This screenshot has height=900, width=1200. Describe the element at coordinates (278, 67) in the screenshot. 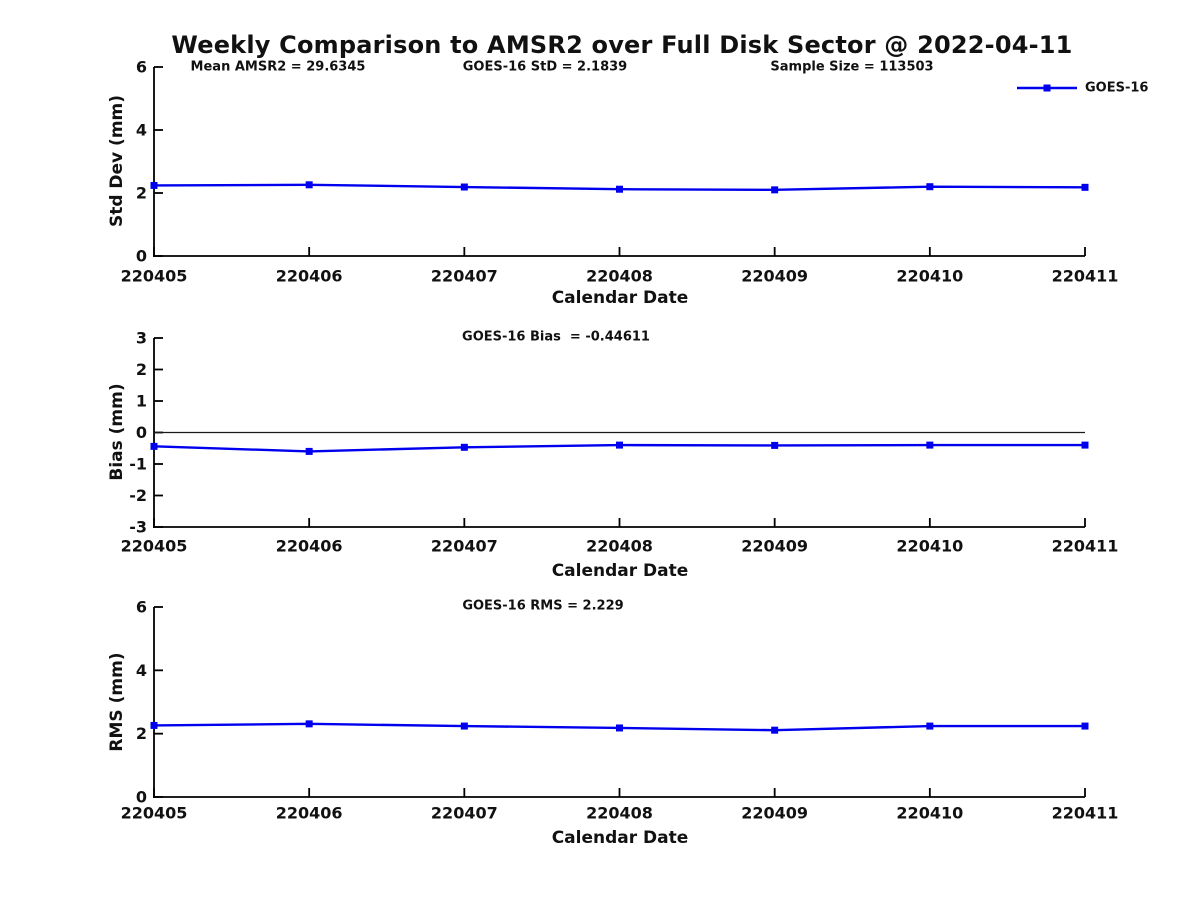

I see `annotation-mean-amsr2: Mean AMSR2 = 29.6345` at that location.